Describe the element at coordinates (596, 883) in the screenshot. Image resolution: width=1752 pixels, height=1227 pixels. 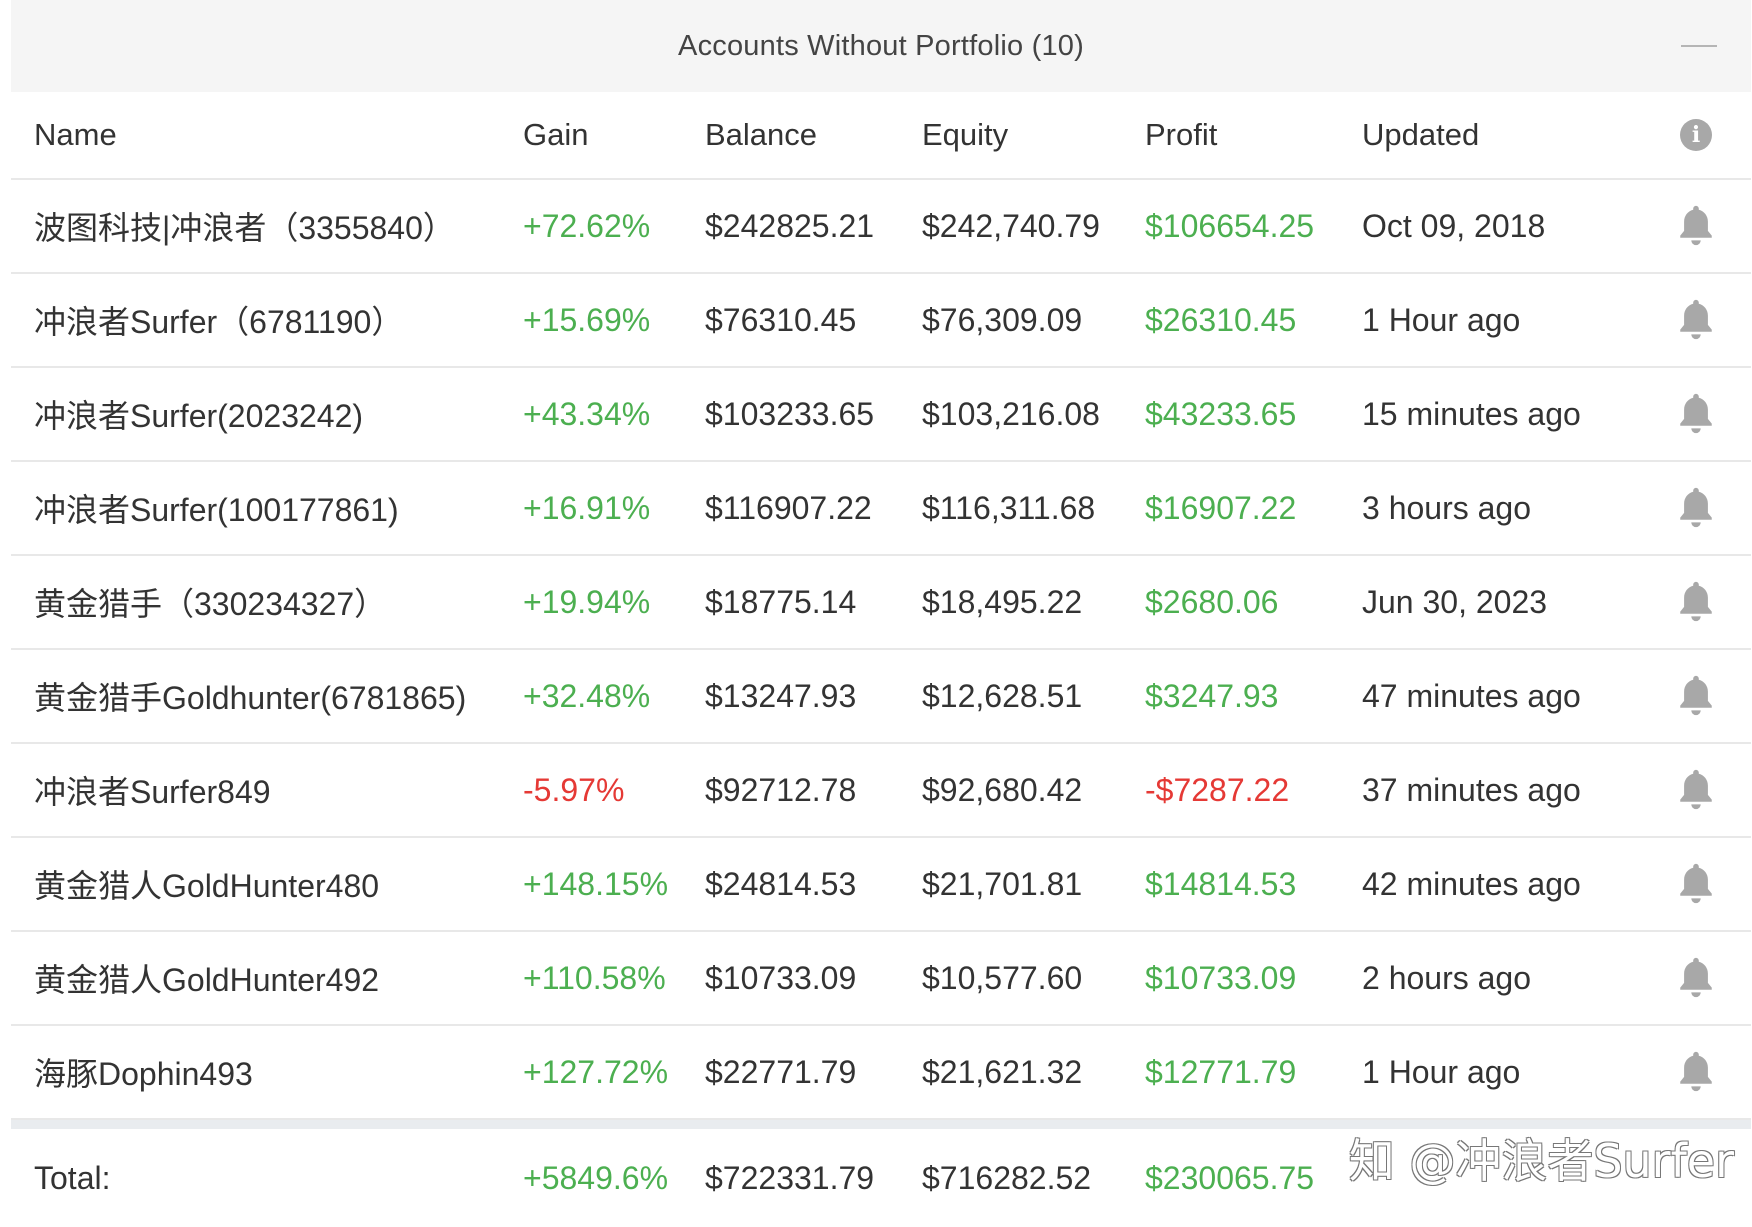
I see `account-gain: +148.15%` at that location.